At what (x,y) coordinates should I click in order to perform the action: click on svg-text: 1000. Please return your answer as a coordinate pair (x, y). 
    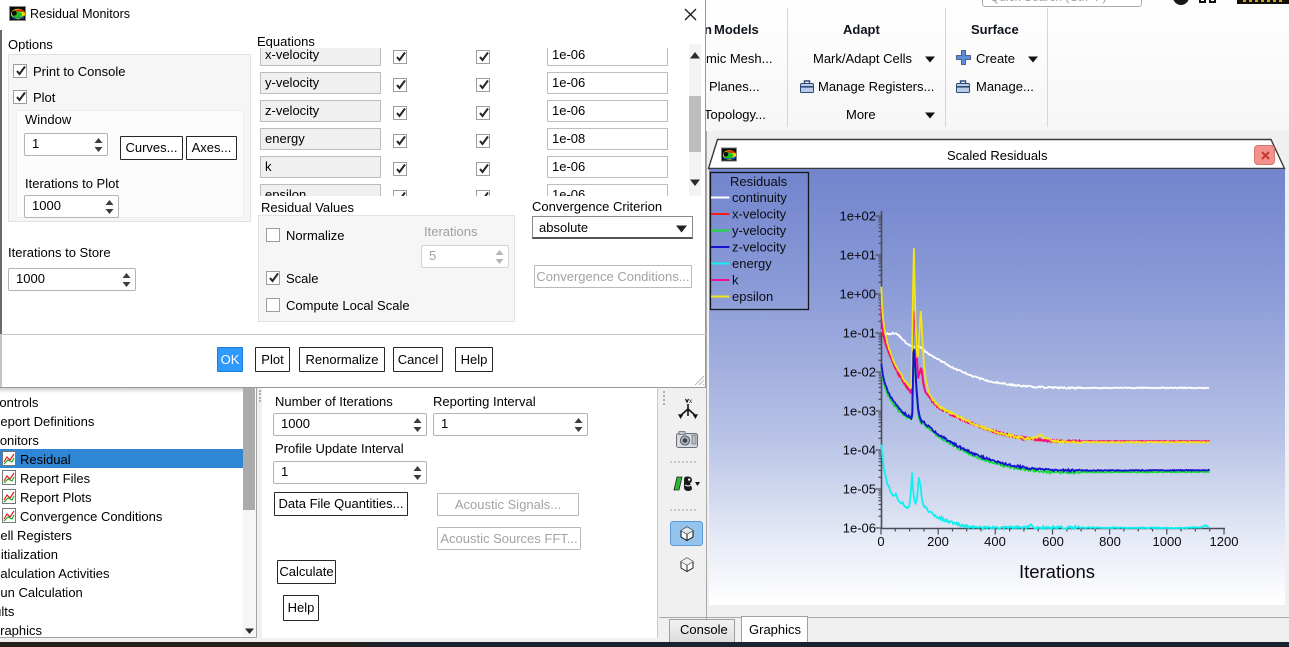
    Looking at the image, I should click on (1167, 541).